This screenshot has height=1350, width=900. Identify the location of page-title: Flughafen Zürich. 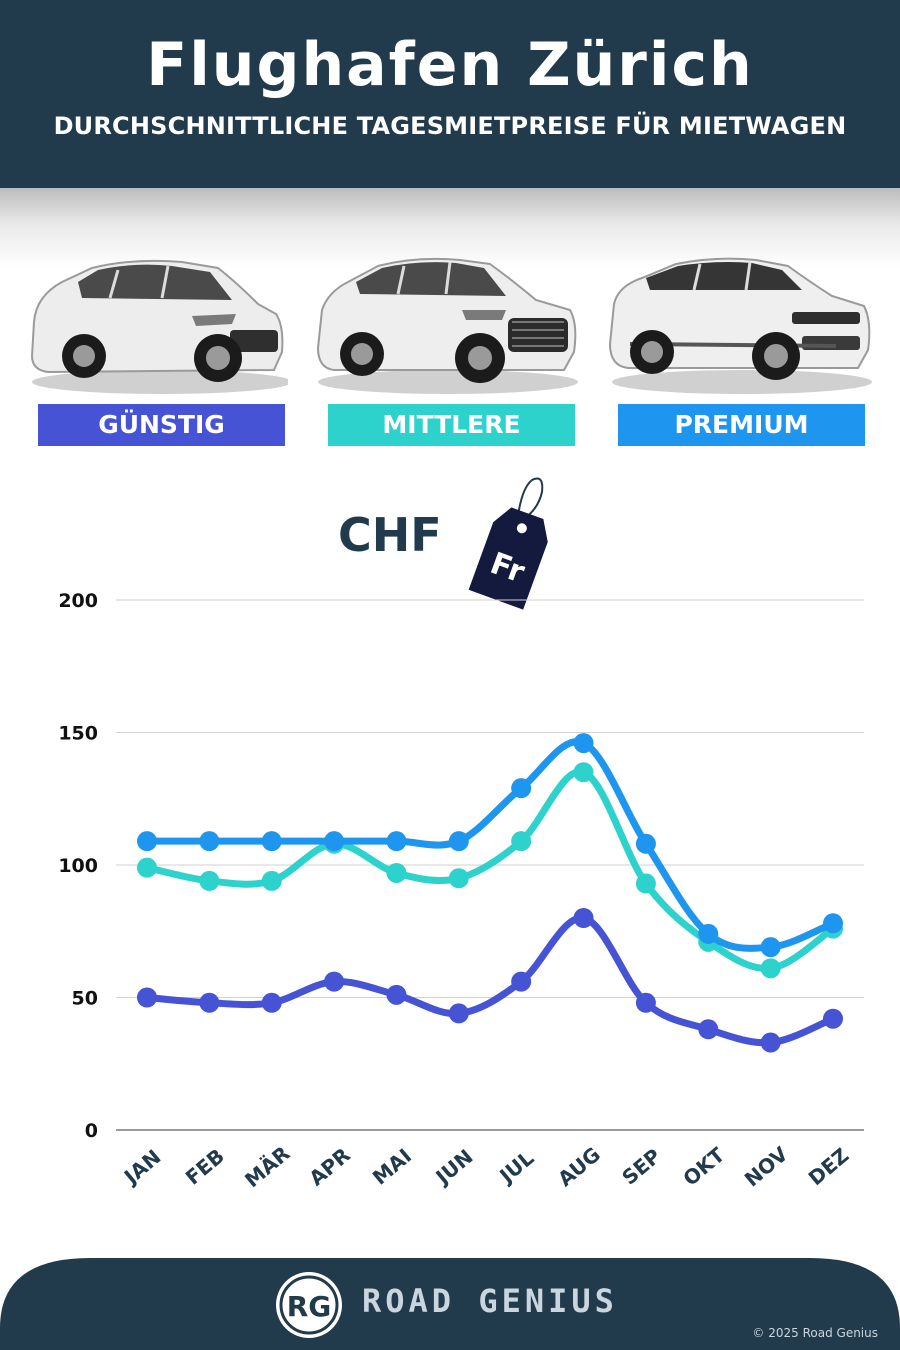
(450, 65).